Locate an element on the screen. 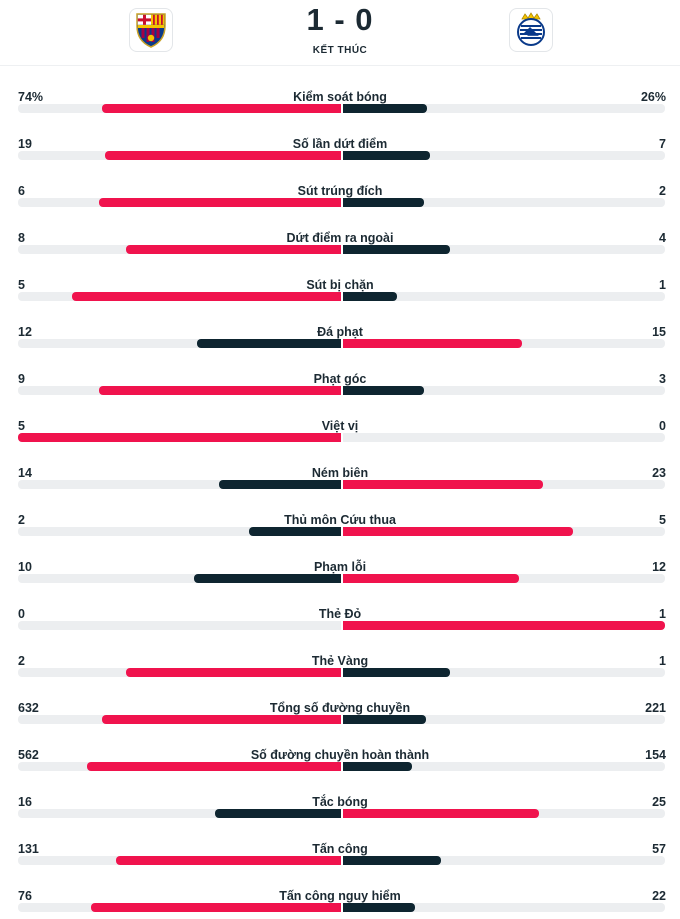 This screenshot has height=919, width=680. stat-row: 2 Thủ môn Cứu thua 5 is located at coordinates (340, 528).